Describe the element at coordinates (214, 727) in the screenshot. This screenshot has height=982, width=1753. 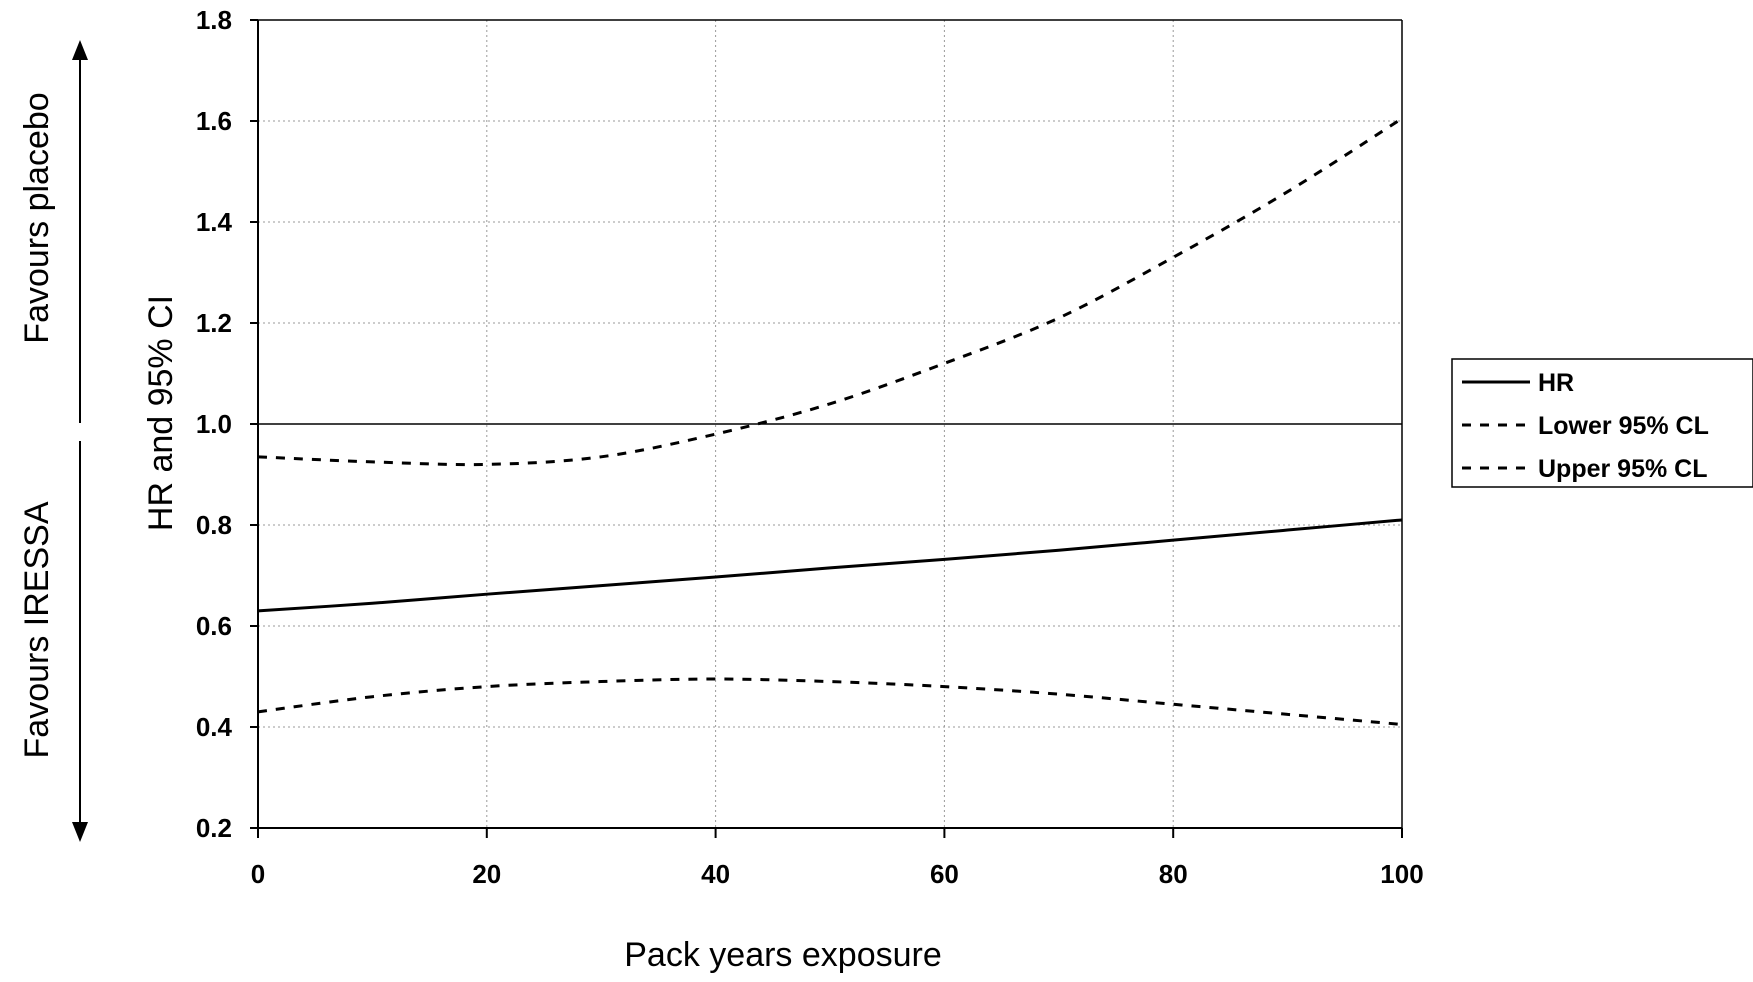
I see `y-tick-label: 0.4` at that location.